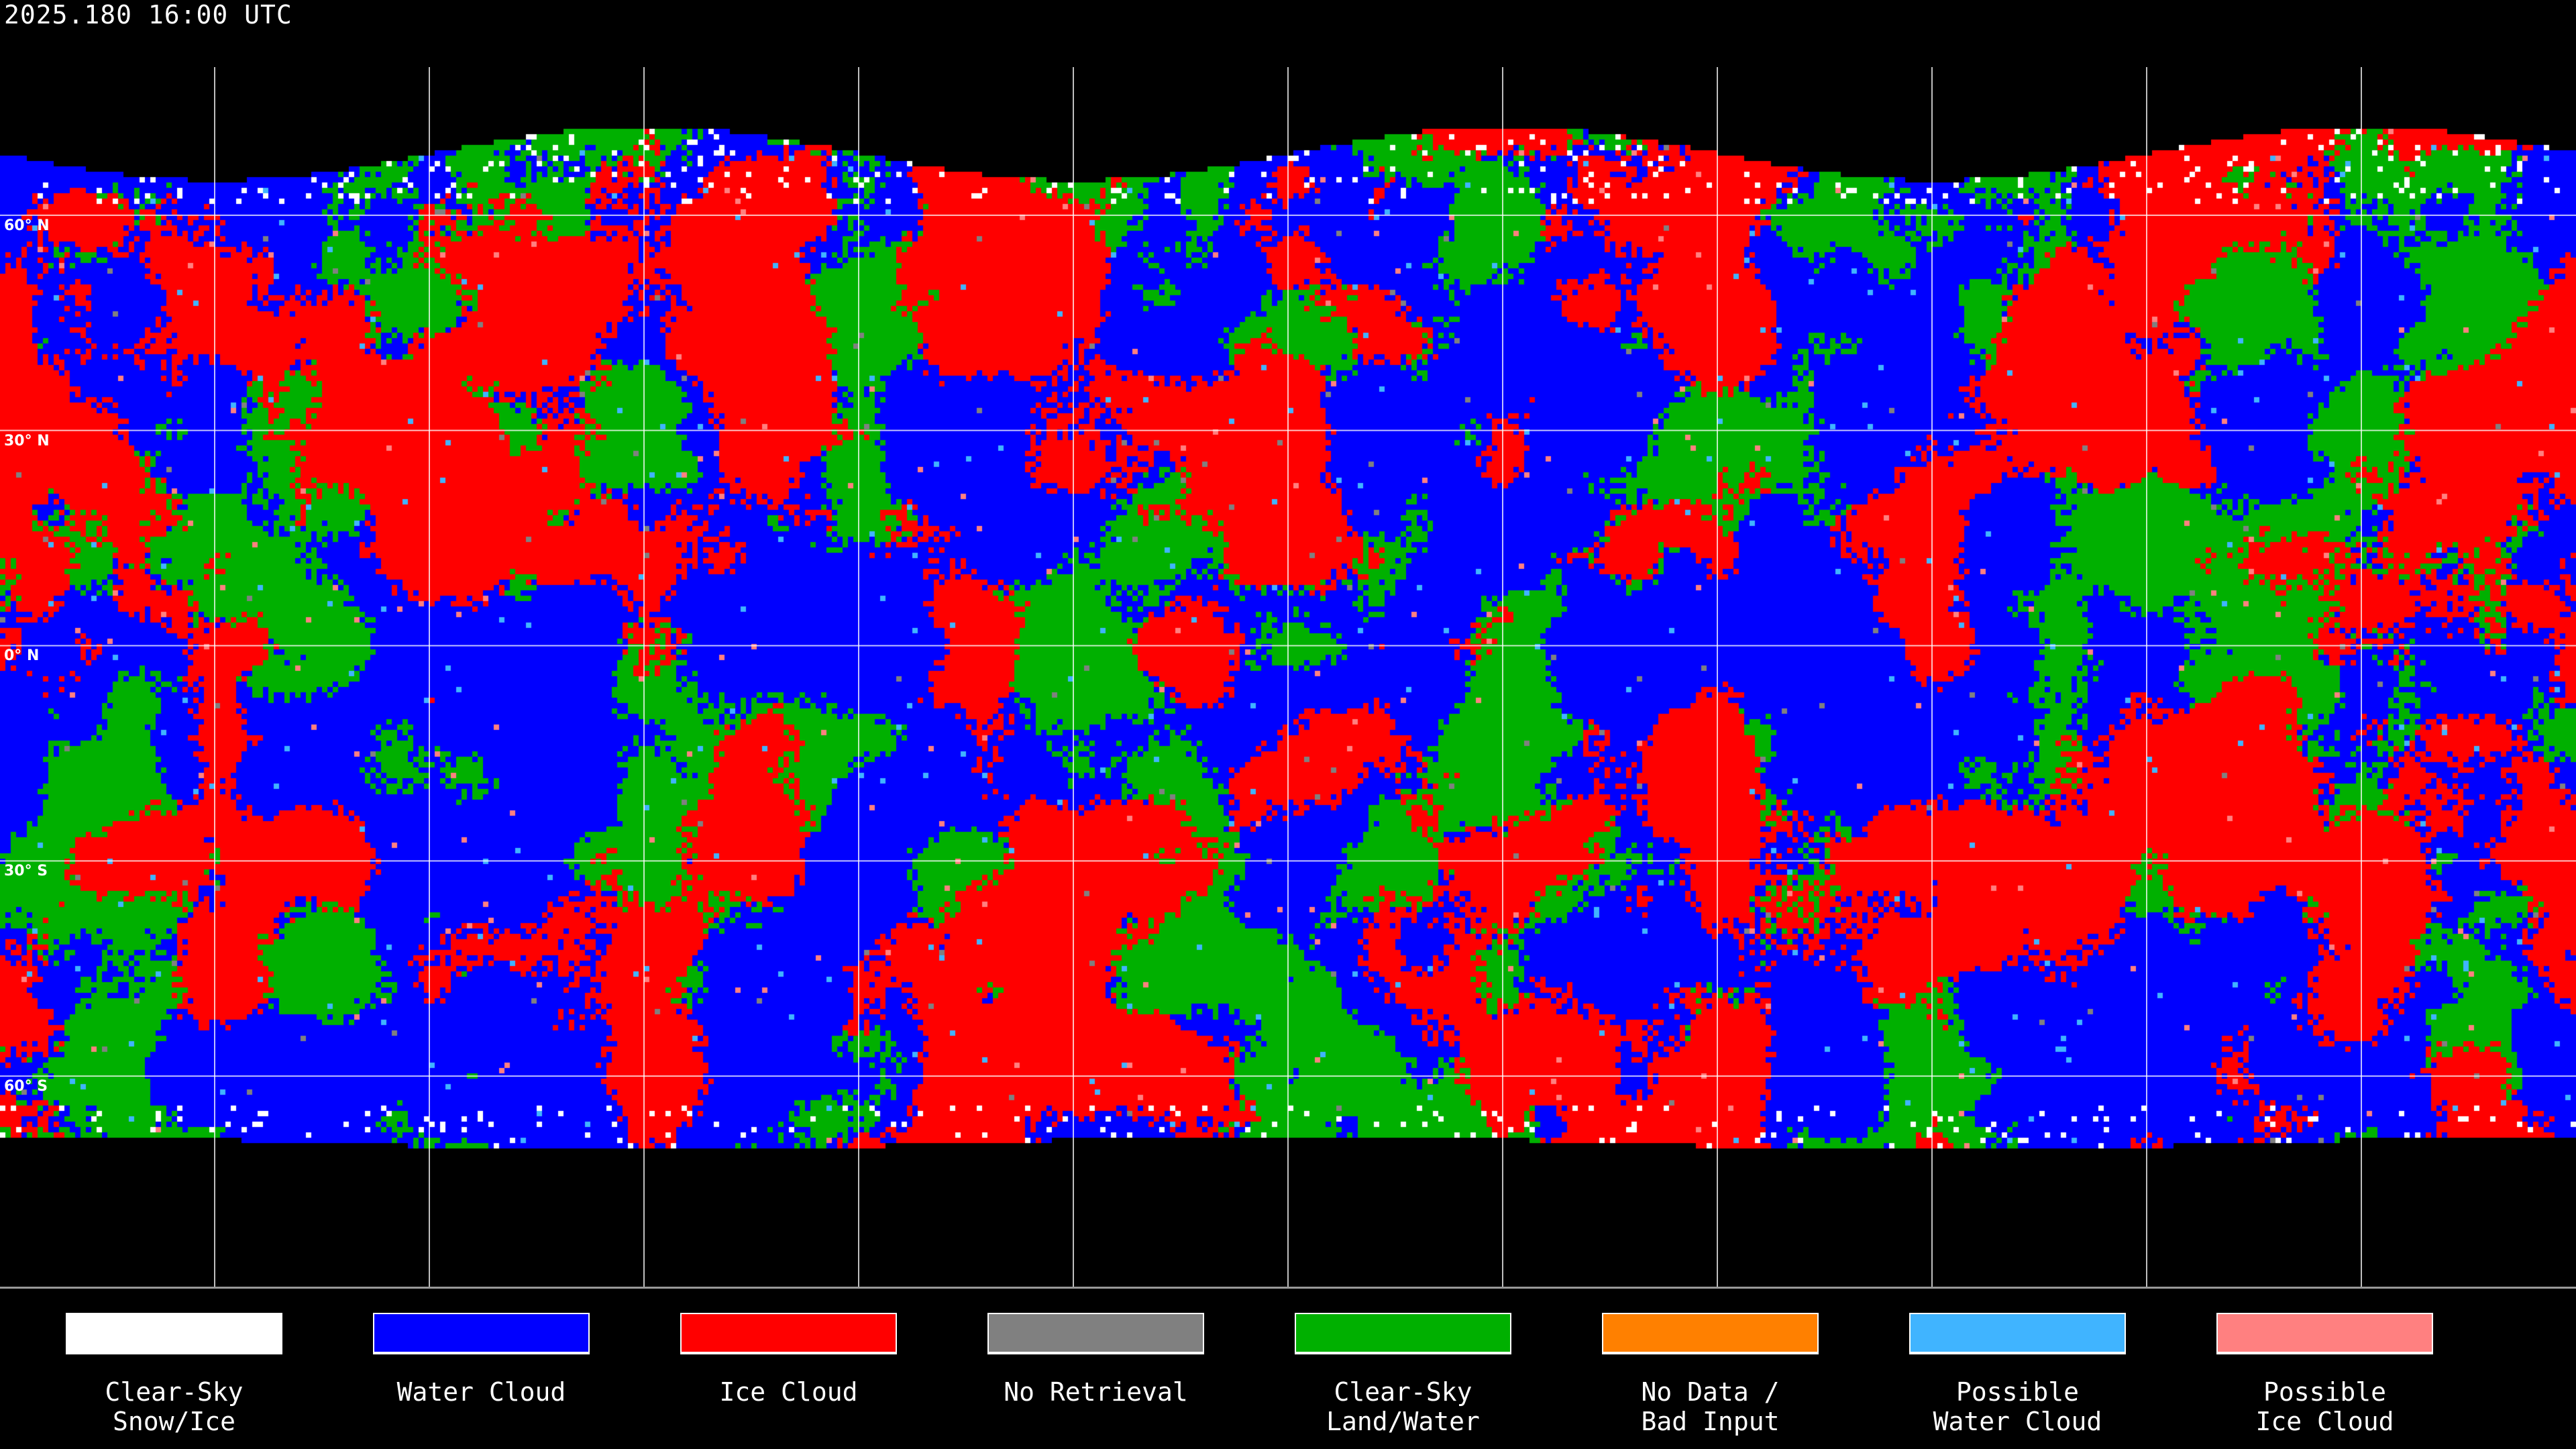  I want to click on legend-label: Possible Ice Cloud, so click(2324, 1406).